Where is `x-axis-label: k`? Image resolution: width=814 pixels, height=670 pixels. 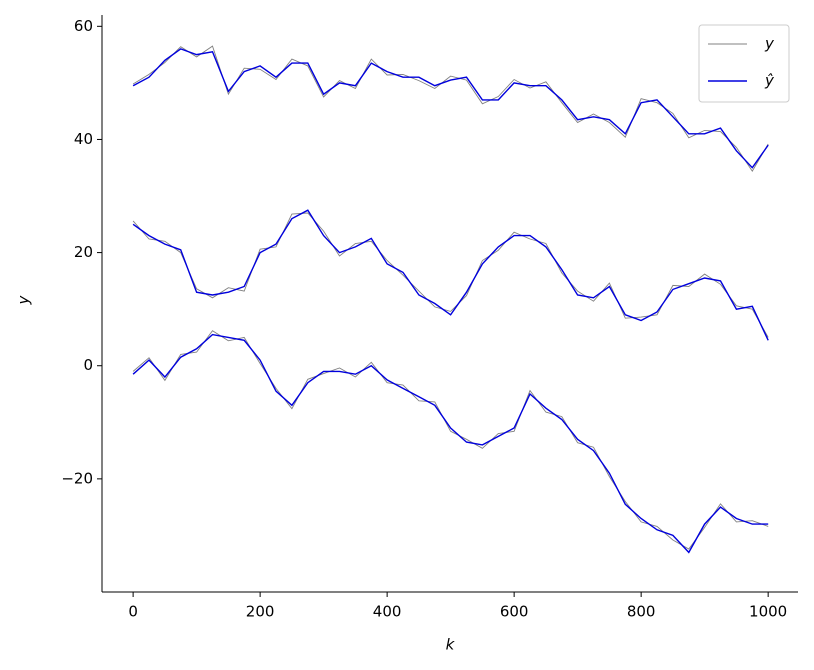
x-axis-label: k is located at coordinates (451, 645).